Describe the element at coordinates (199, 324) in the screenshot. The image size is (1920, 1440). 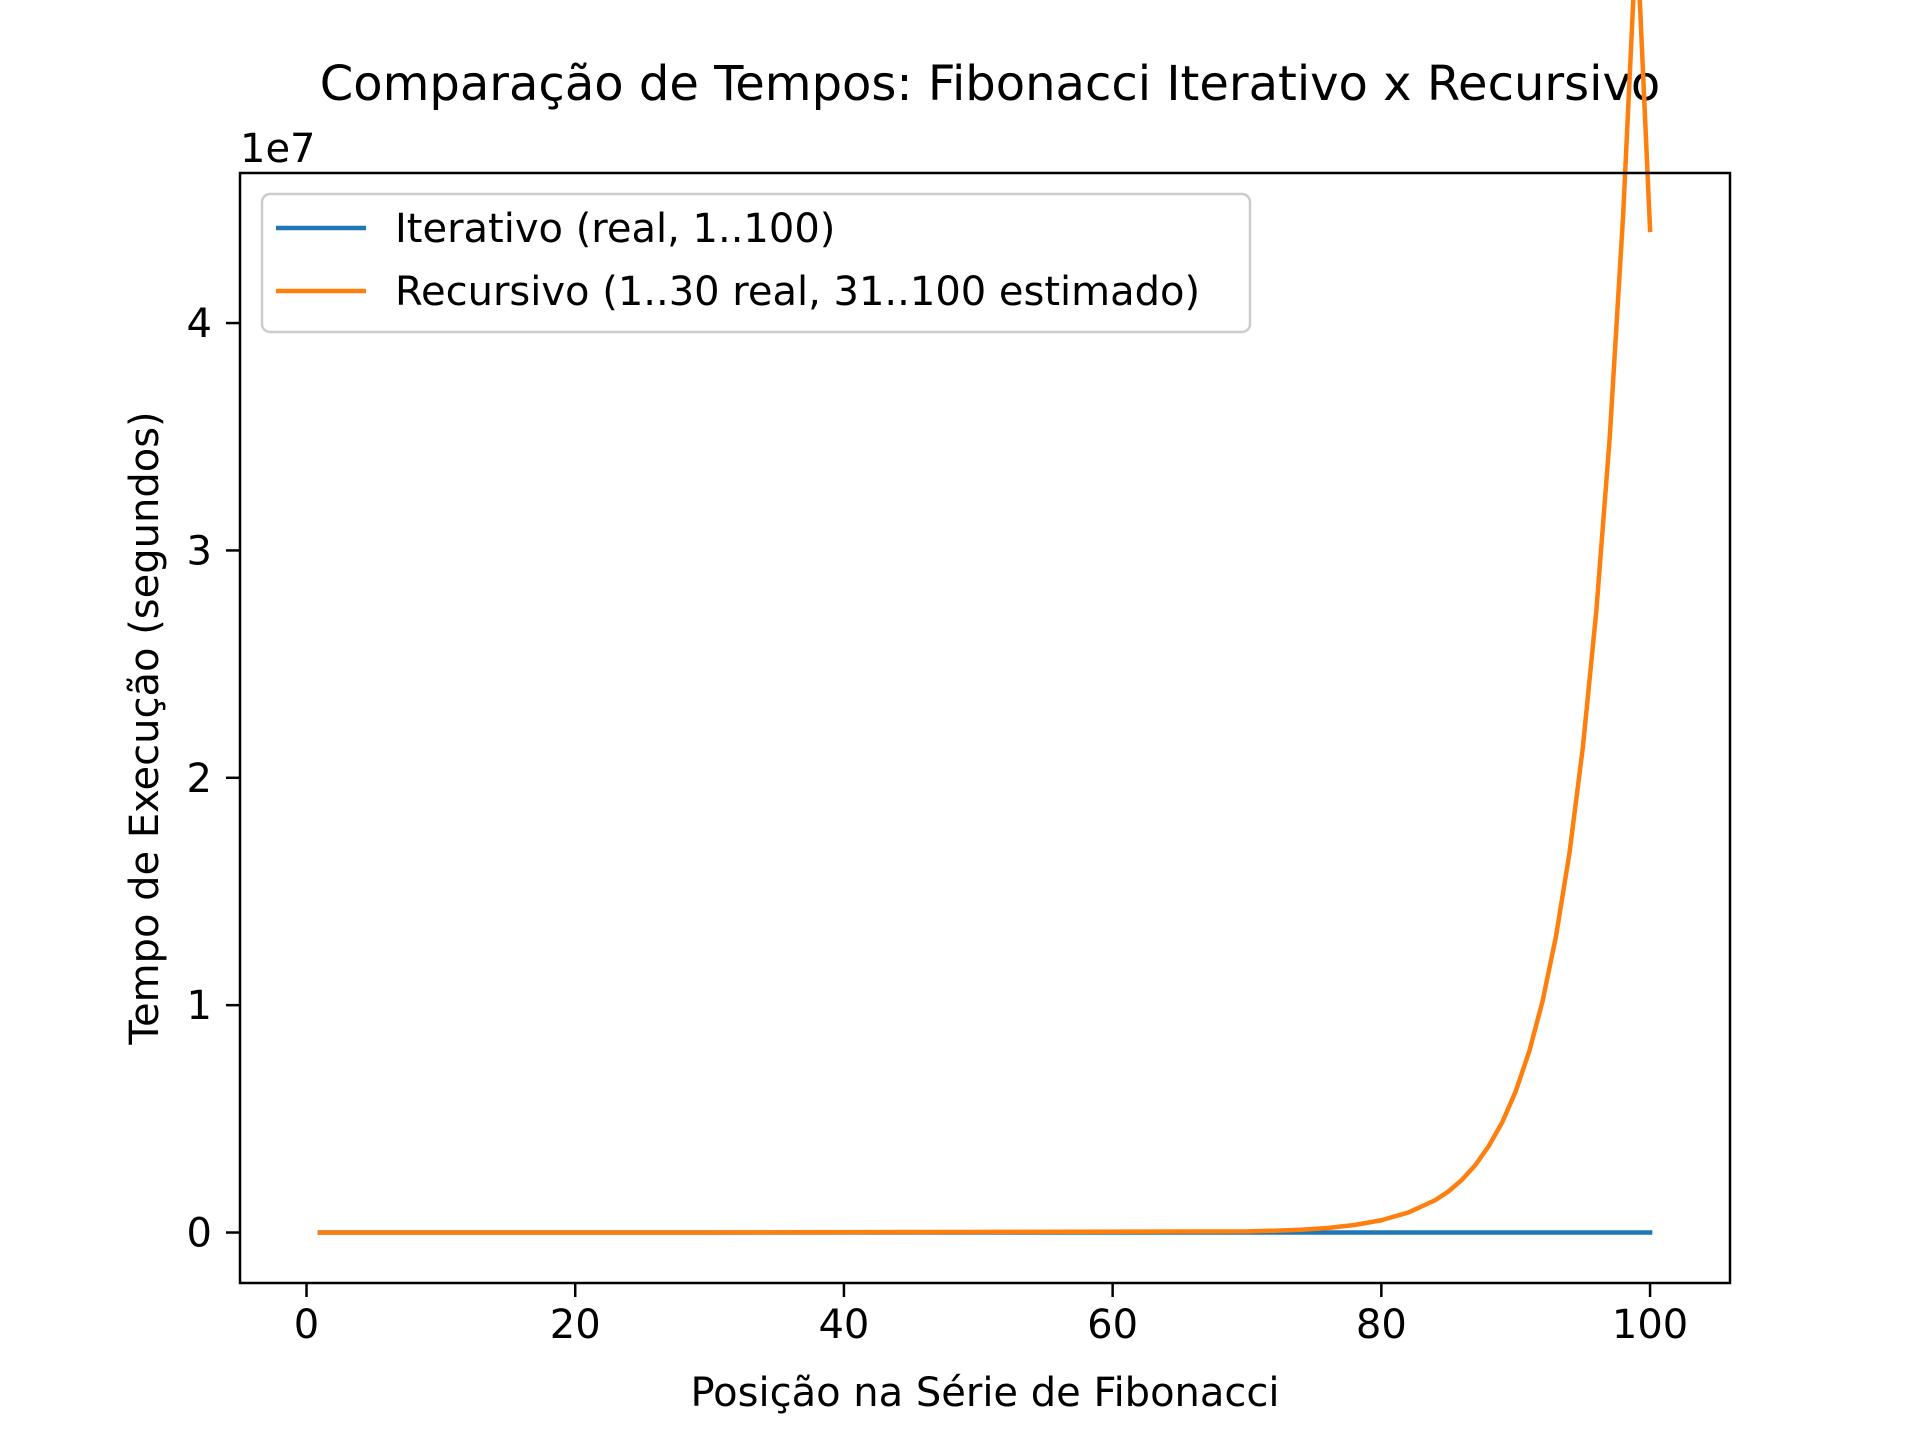
I see `y-tick-label: 4` at that location.